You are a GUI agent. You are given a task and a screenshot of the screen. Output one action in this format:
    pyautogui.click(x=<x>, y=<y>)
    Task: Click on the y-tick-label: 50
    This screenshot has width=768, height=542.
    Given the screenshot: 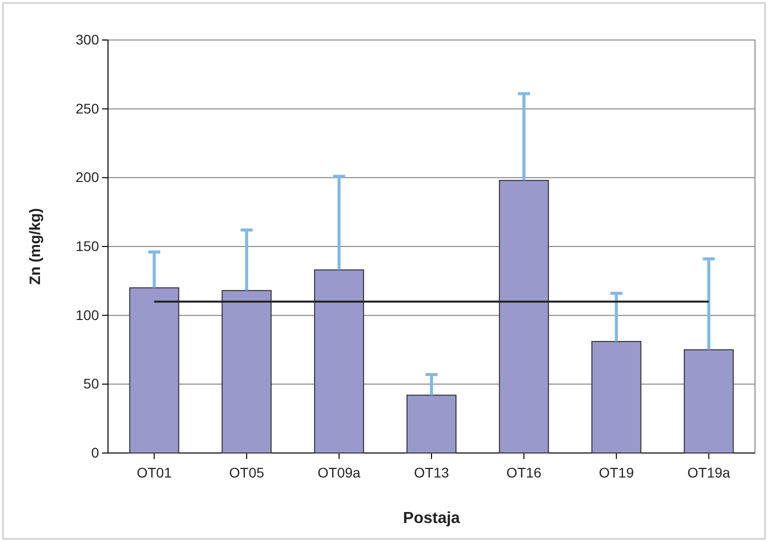 What is the action you would take?
    pyautogui.click(x=91, y=384)
    